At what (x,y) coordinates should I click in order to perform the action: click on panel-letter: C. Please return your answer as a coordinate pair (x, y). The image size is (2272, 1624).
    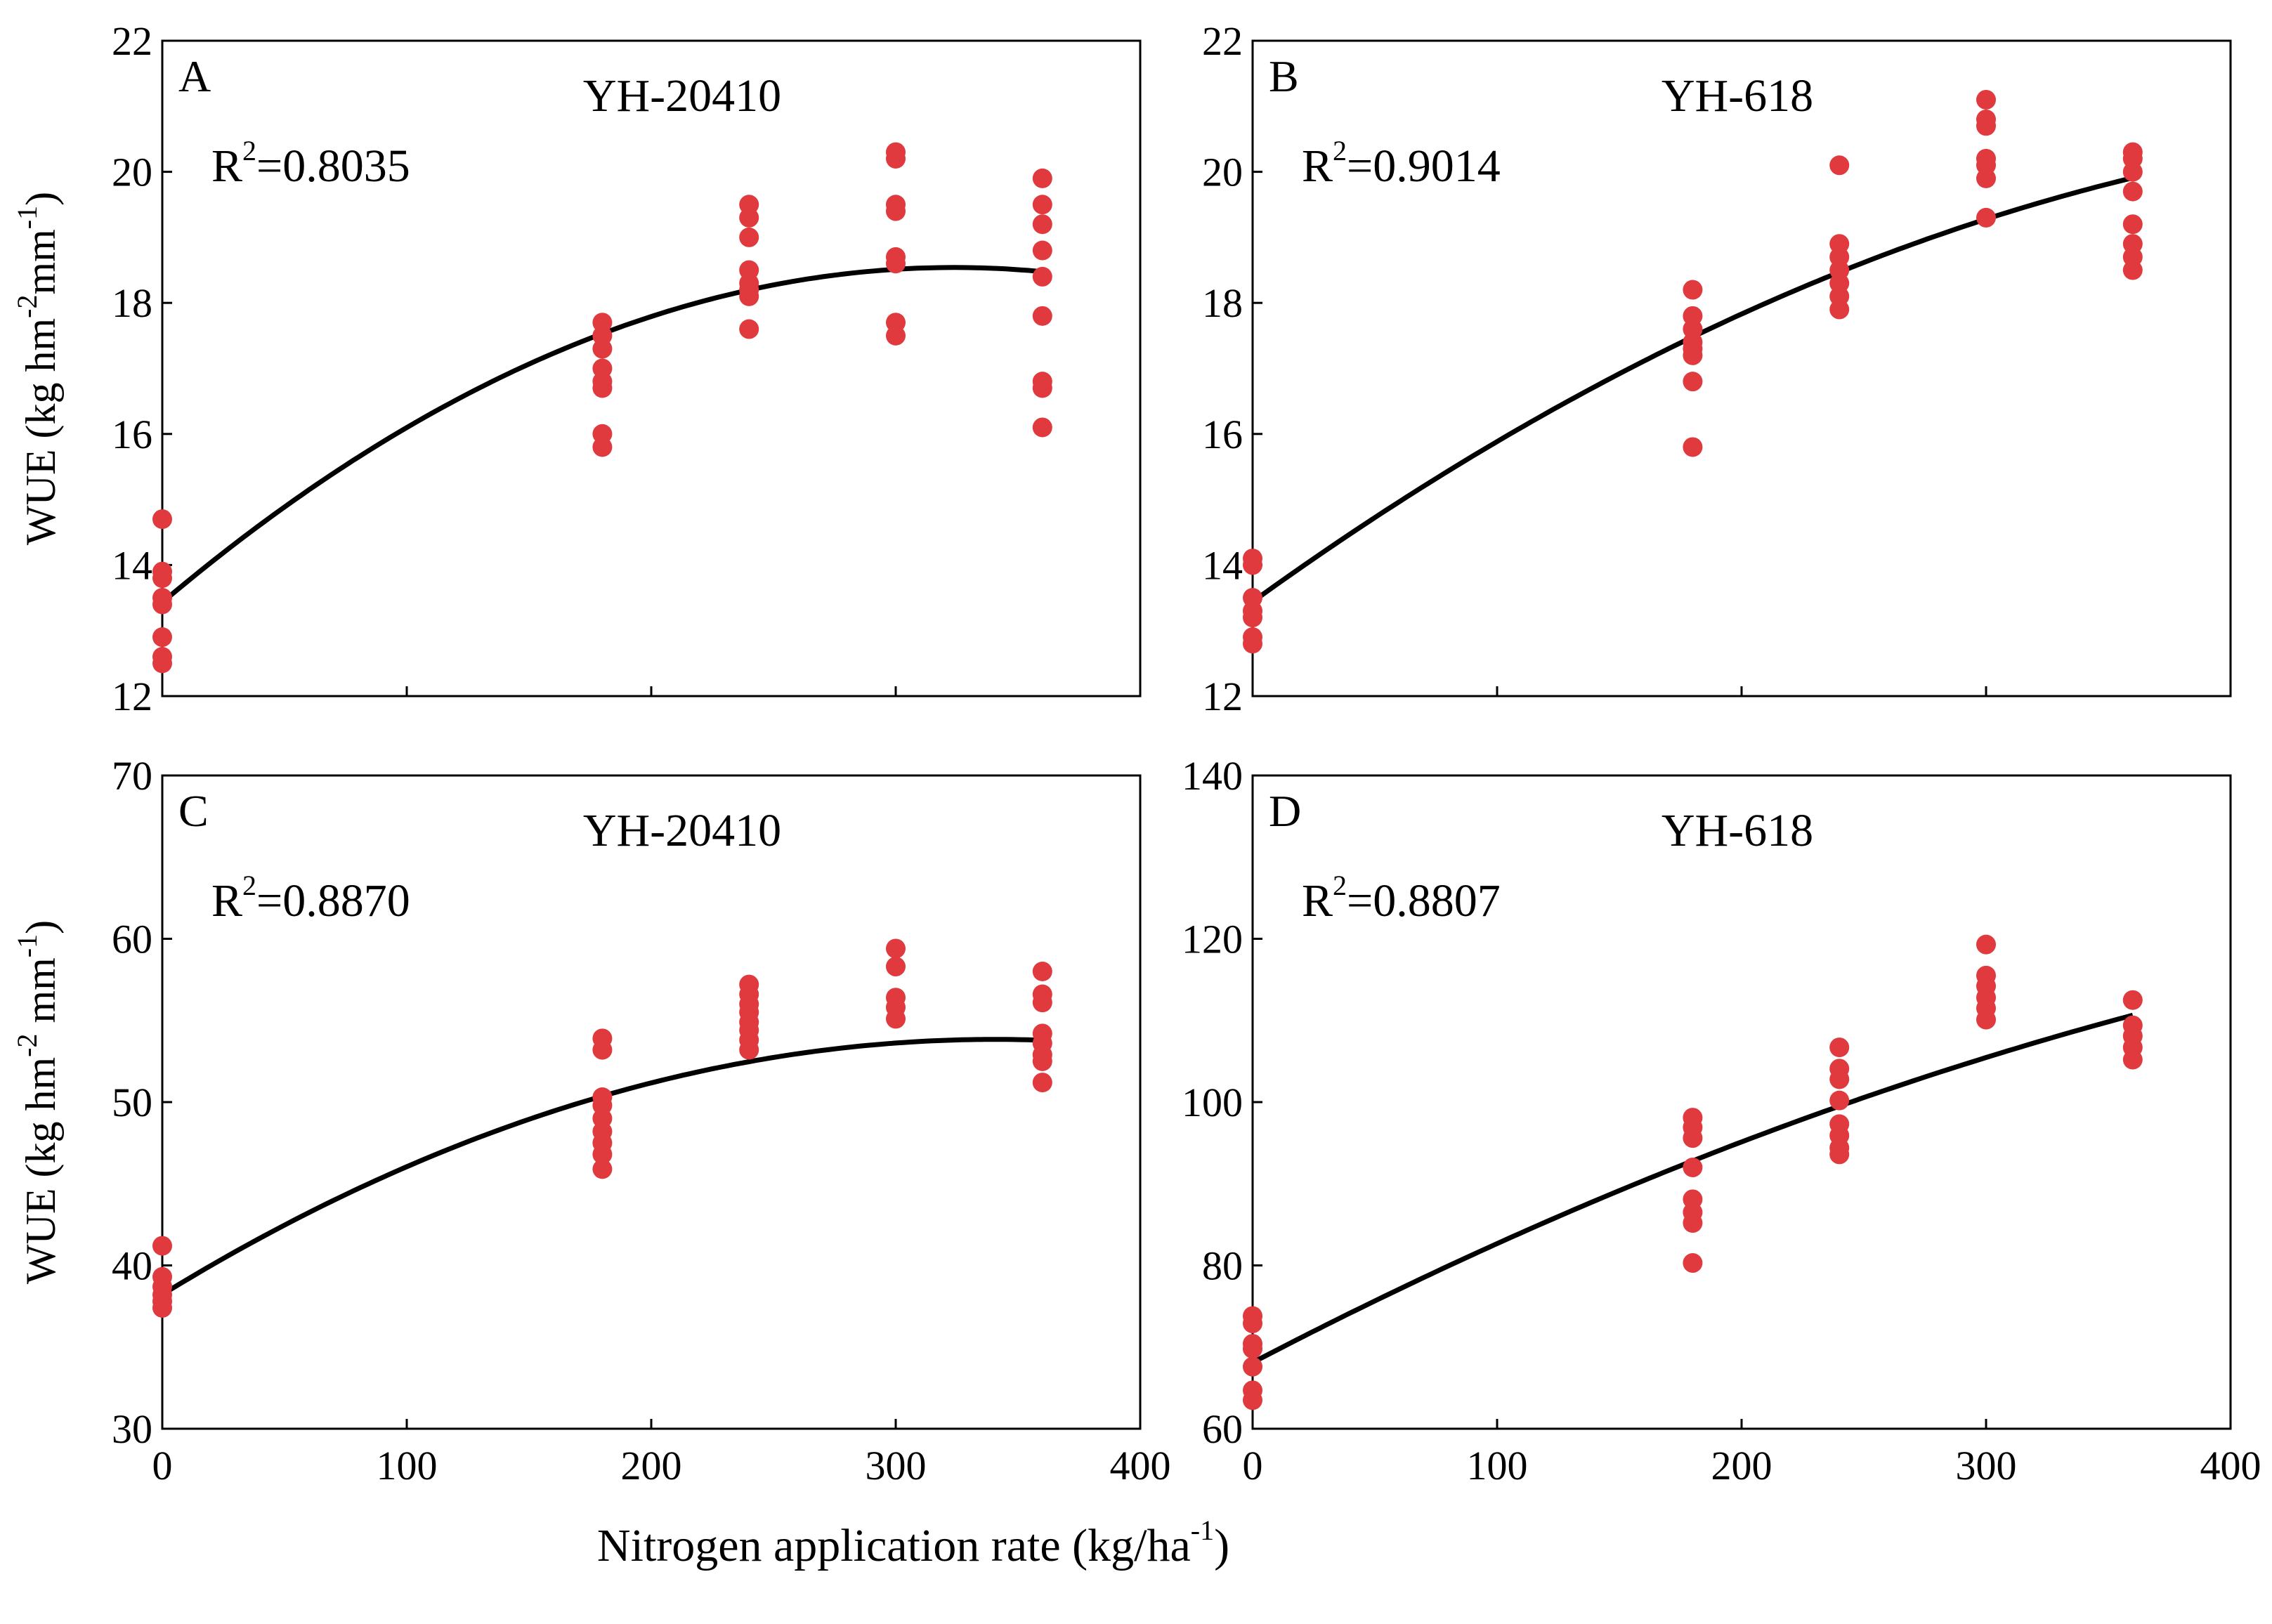
    Looking at the image, I should click on (194, 811).